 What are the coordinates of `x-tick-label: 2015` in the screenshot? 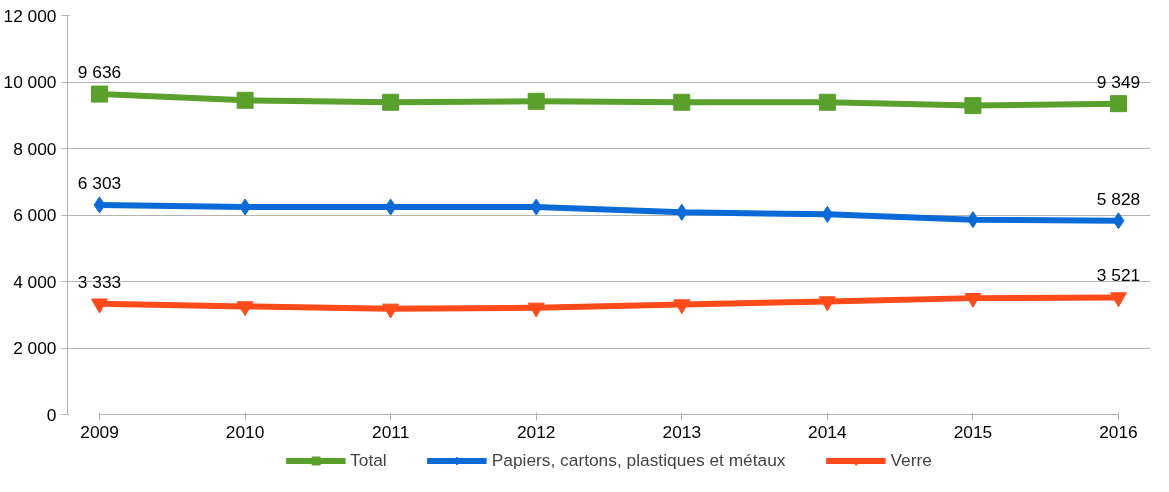 It's located at (973, 431).